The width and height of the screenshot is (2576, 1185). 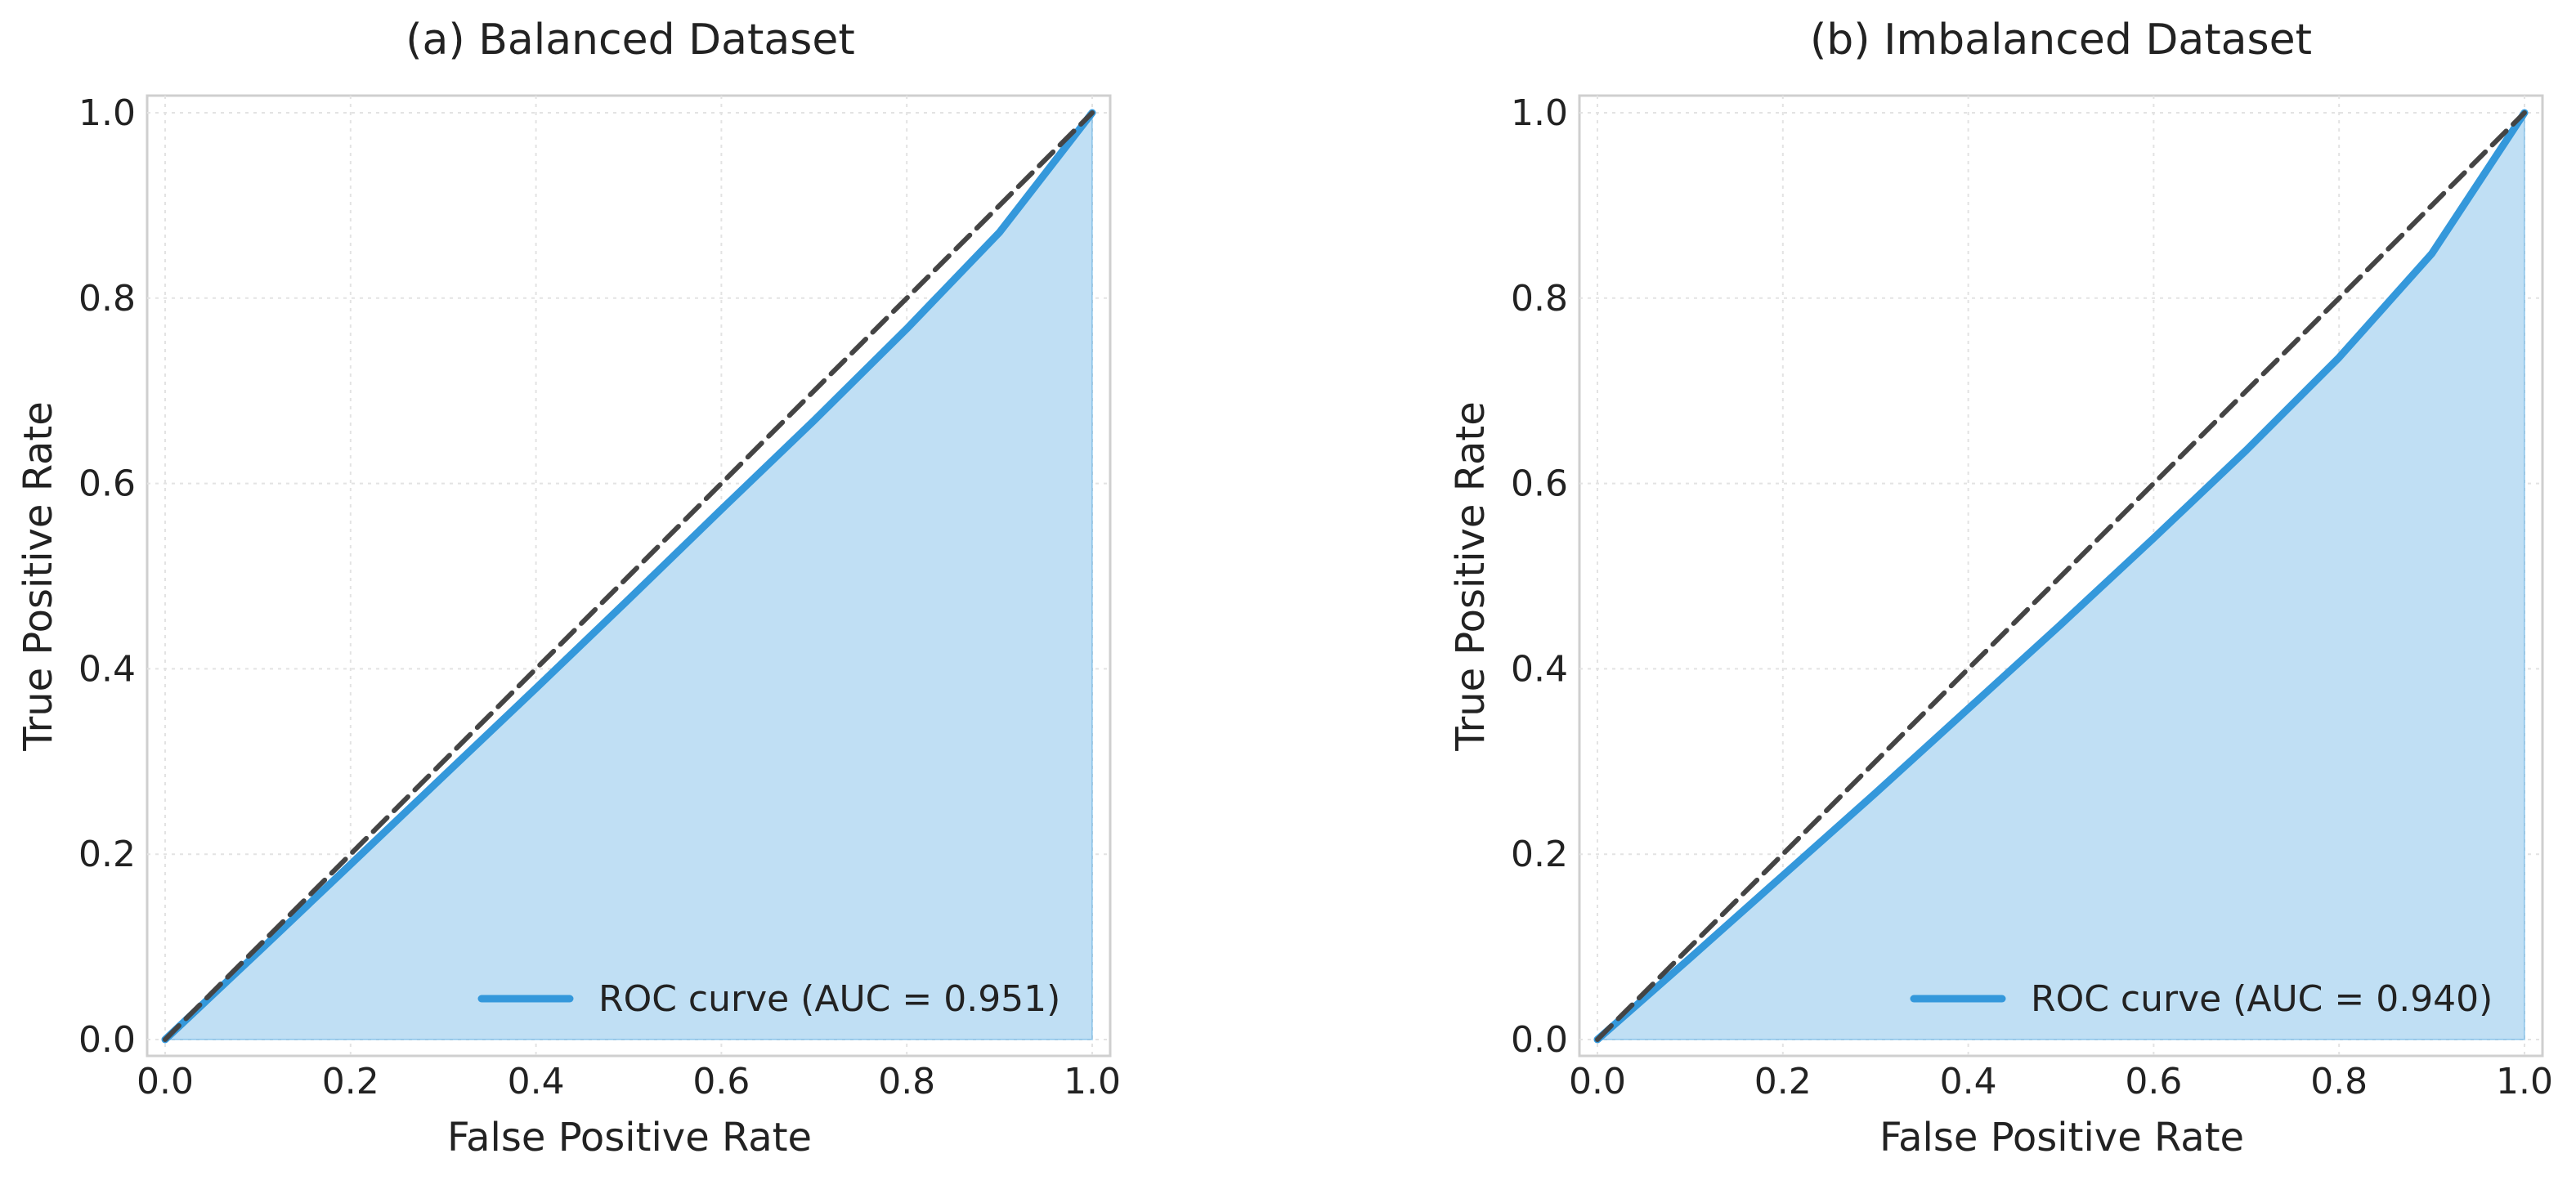 I want to click on panel-a-x-axis-label: False Positive Rate, so click(x=629, y=1137).